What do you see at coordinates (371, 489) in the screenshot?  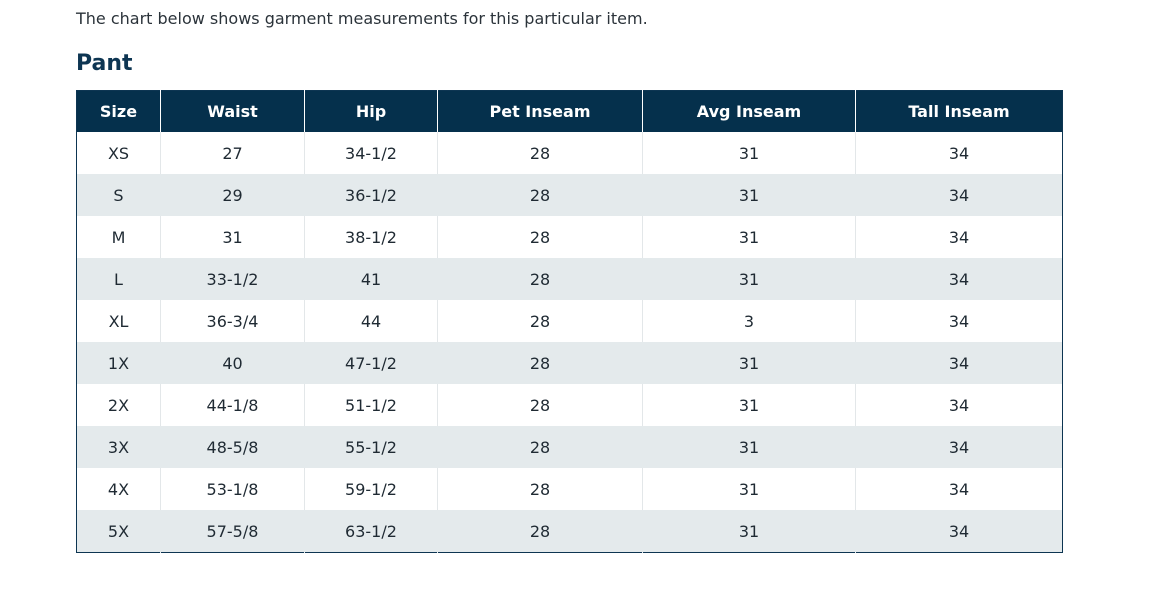 I see `cell-hip: 59-1/2` at bounding box center [371, 489].